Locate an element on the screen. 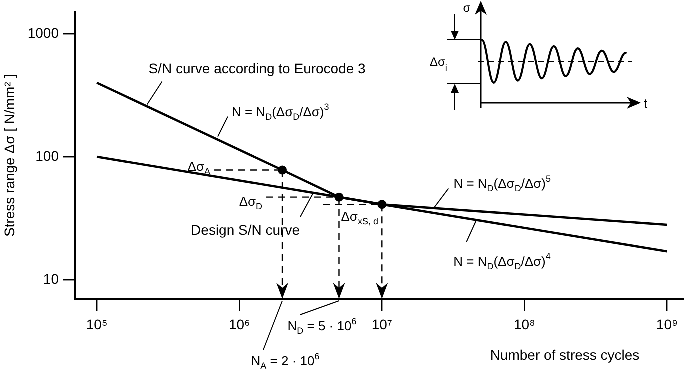  x-axis-title: Number of stress cycles is located at coordinates (565, 354).